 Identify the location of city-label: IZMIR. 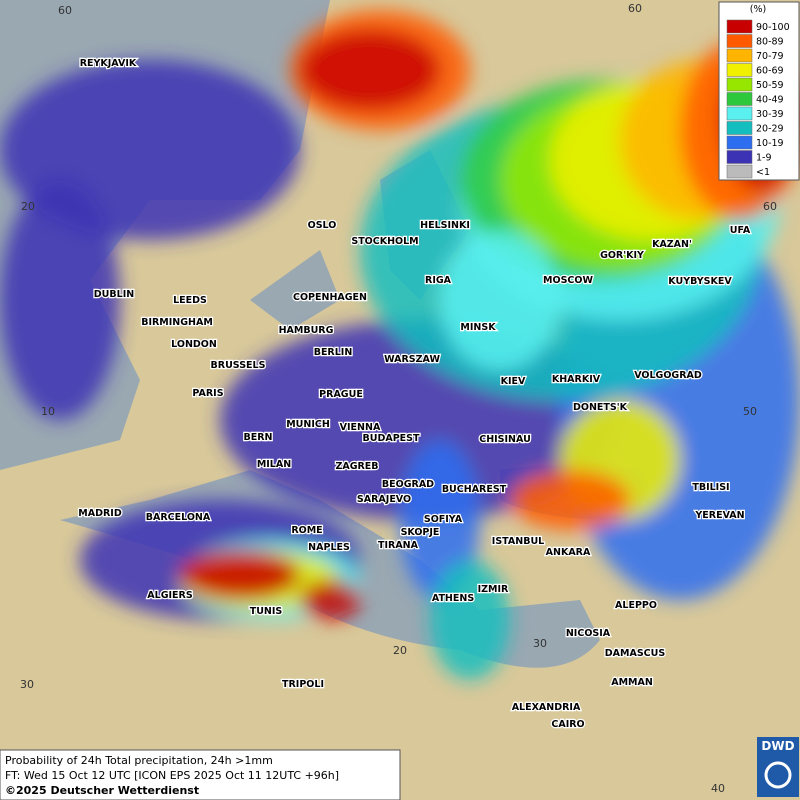
(493, 589).